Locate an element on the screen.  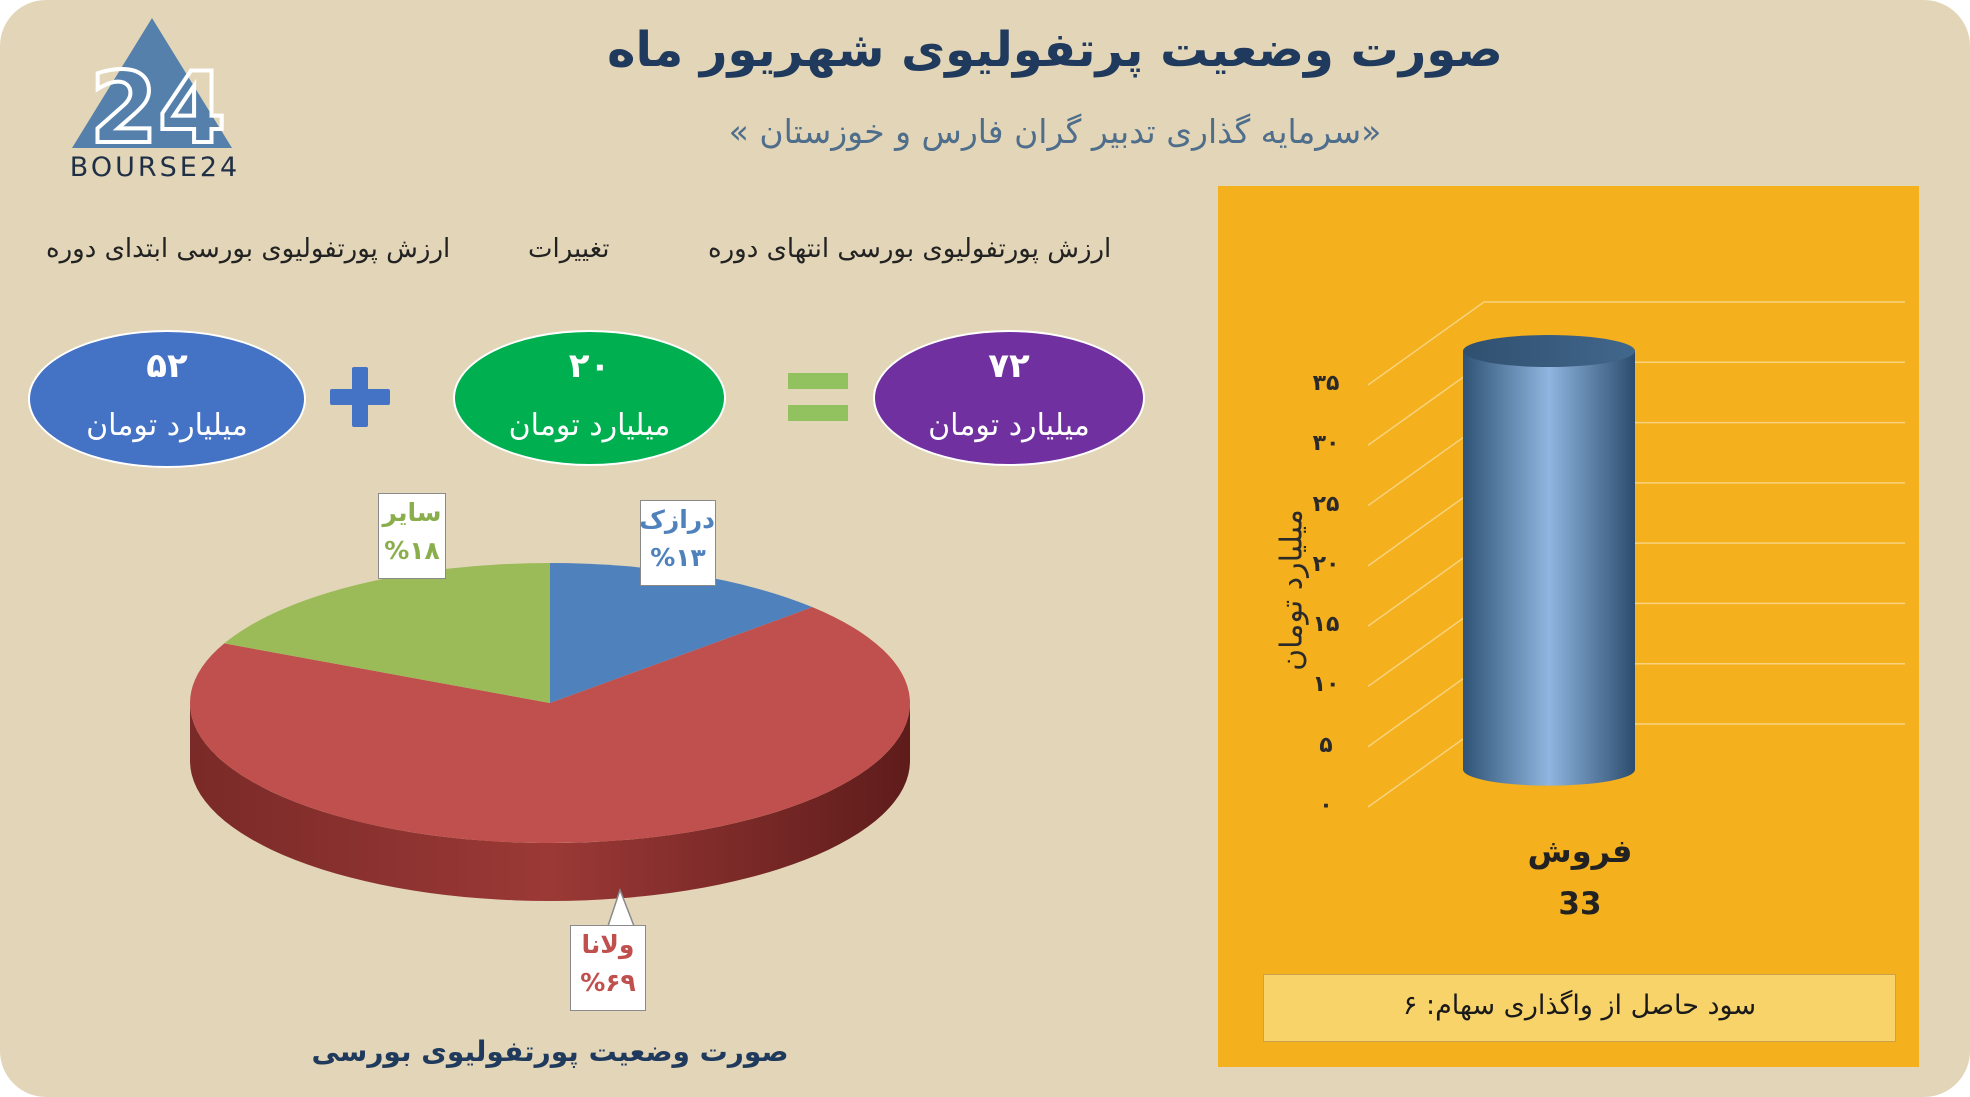
bar-y-tick-label: ۲۰ is located at coordinates (1326, 564).